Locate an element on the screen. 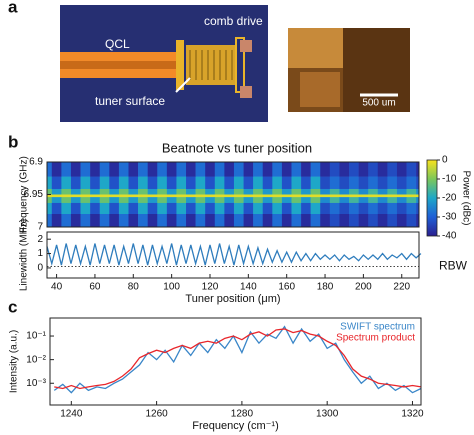  x-tick-label: 60 is located at coordinates (95, 287).